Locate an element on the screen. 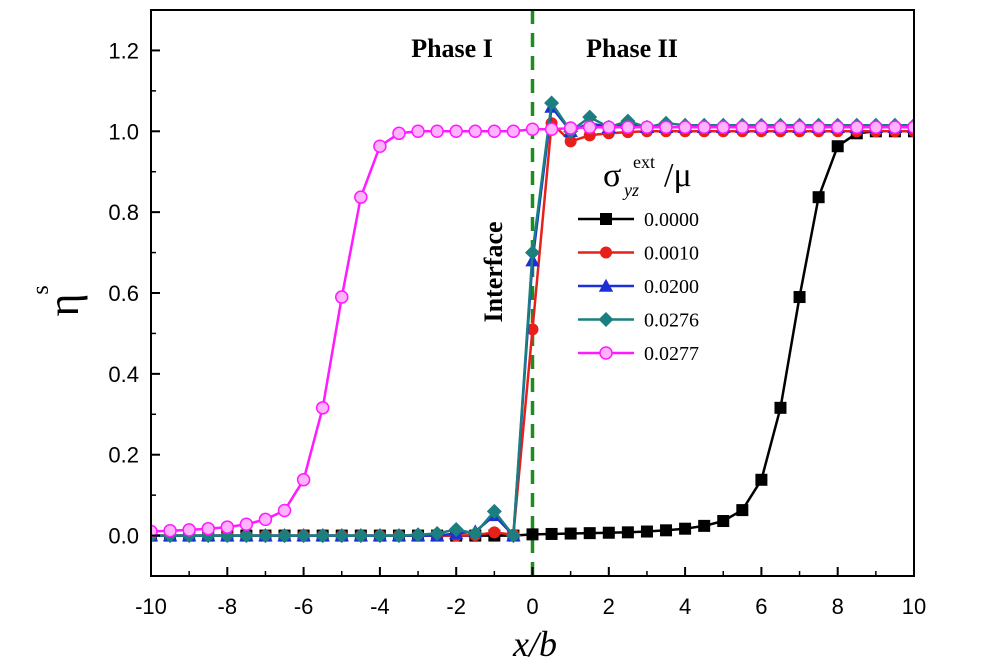 The width and height of the screenshot is (1002, 671). legend-label: 0.0277 is located at coordinates (671, 354).